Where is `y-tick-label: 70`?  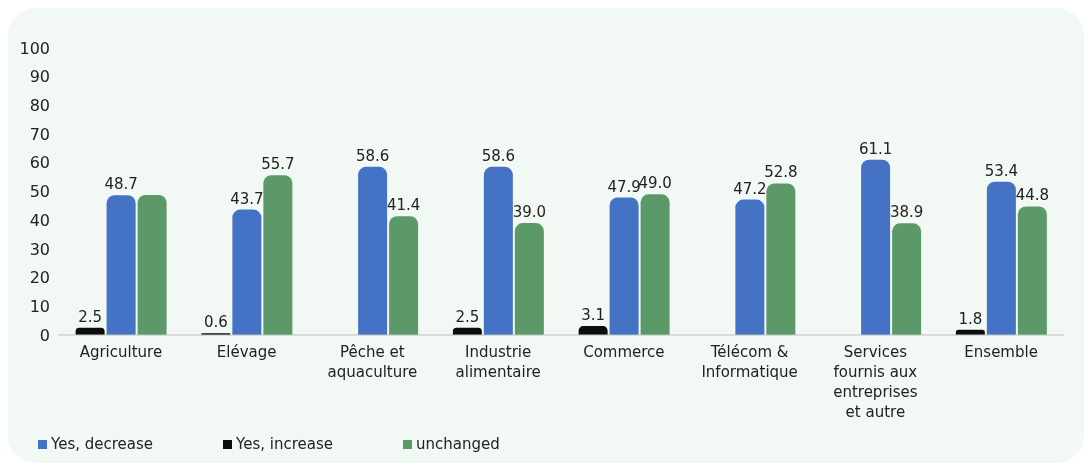 y-tick-label: 70 is located at coordinates (39, 134).